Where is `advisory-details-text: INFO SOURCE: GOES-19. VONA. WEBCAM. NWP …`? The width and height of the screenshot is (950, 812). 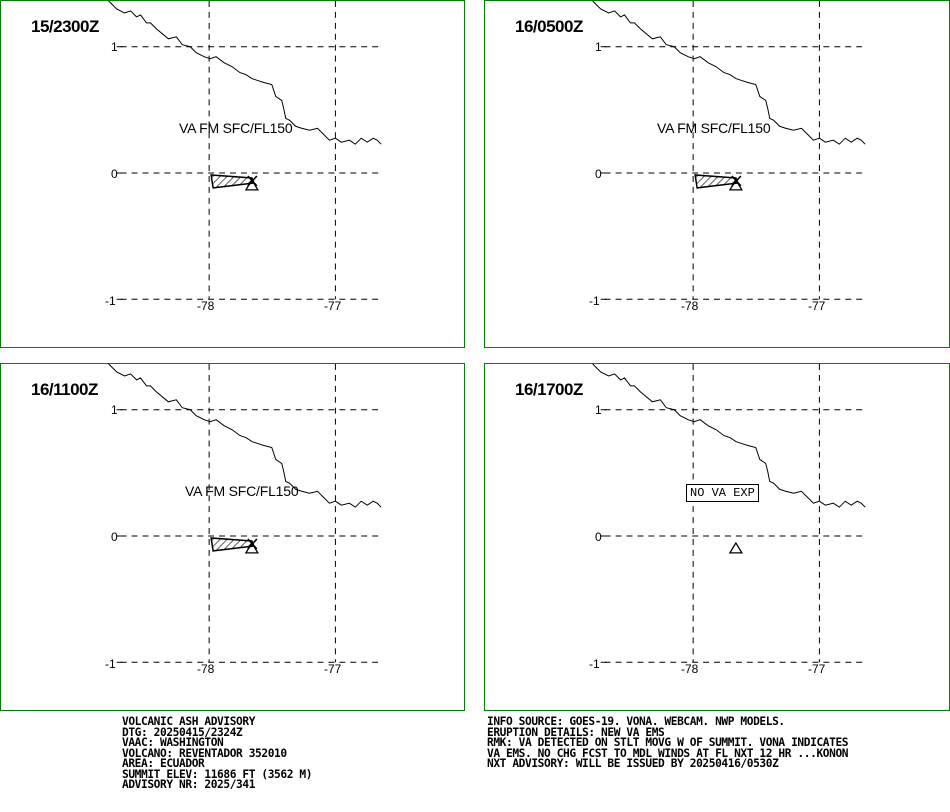
advisory-details-text: INFO SOURCE: GOES-19. VONA. WEBCAM. NWP … is located at coordinates (668, 742).